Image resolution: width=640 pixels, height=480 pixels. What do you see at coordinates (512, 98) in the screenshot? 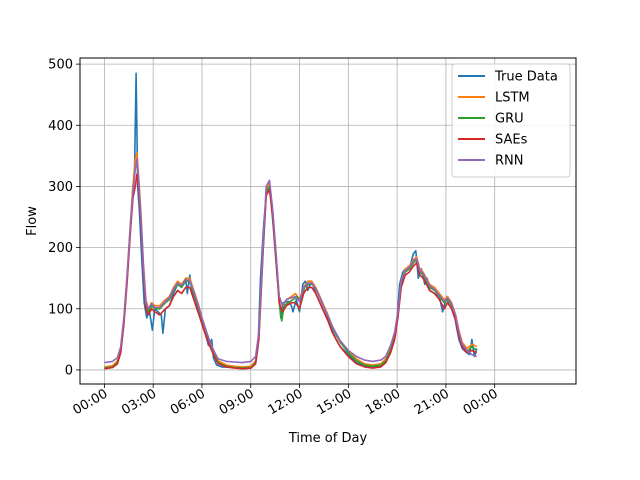
I see `legend-label: LSTM` at bounding box center [512, 98].